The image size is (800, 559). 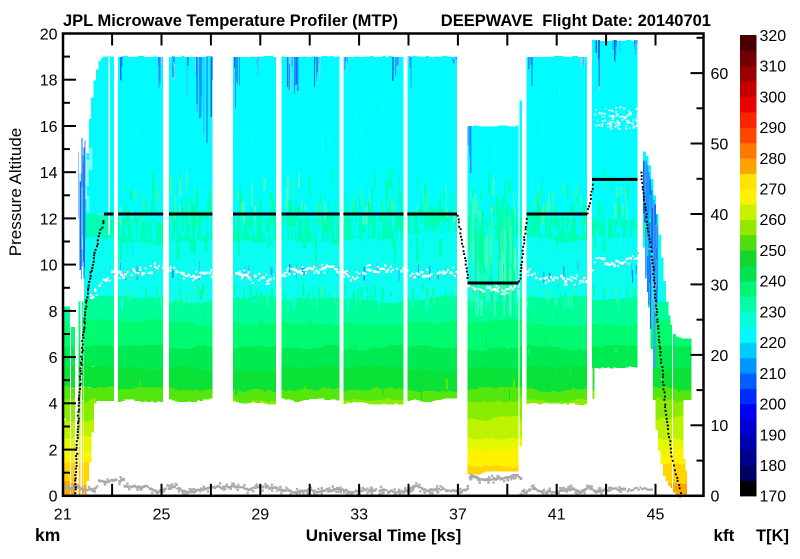 I want to click on svg-text: km, so click(x=47, y=535).